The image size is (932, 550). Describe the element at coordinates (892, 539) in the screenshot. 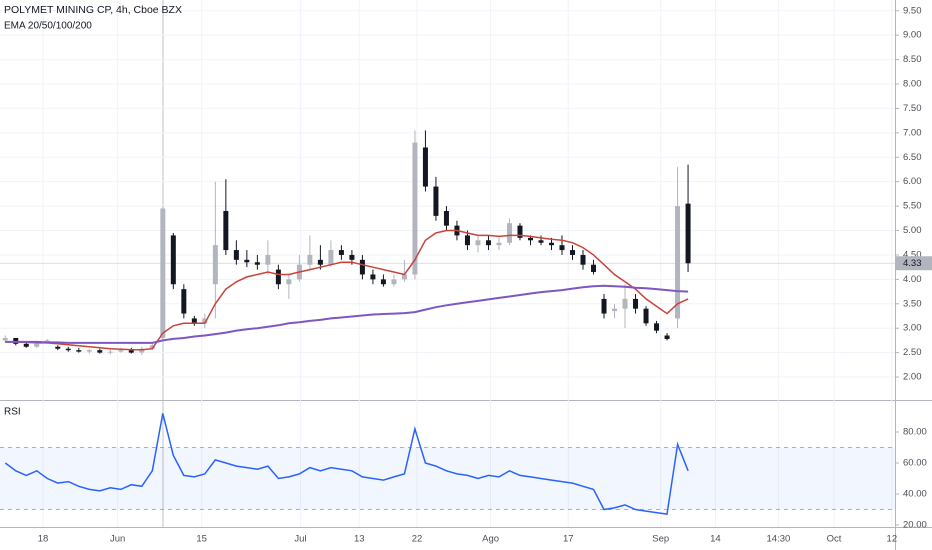

I see `x-tick-label: 12` at that location.